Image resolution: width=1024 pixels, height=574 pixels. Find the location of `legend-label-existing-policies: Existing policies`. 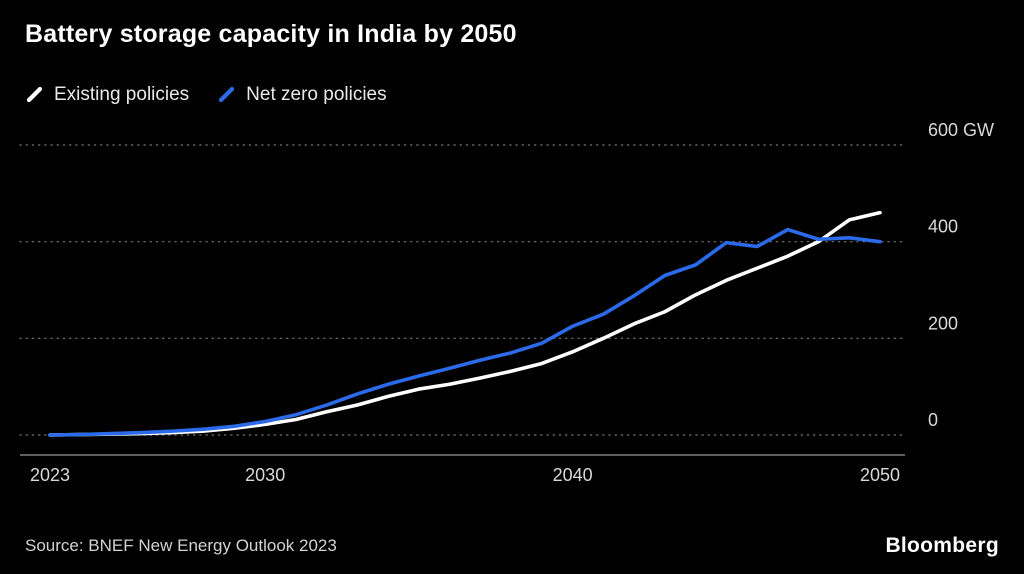

legend-label-existing-policies: Existing policies is located at coordinates (122, 94).